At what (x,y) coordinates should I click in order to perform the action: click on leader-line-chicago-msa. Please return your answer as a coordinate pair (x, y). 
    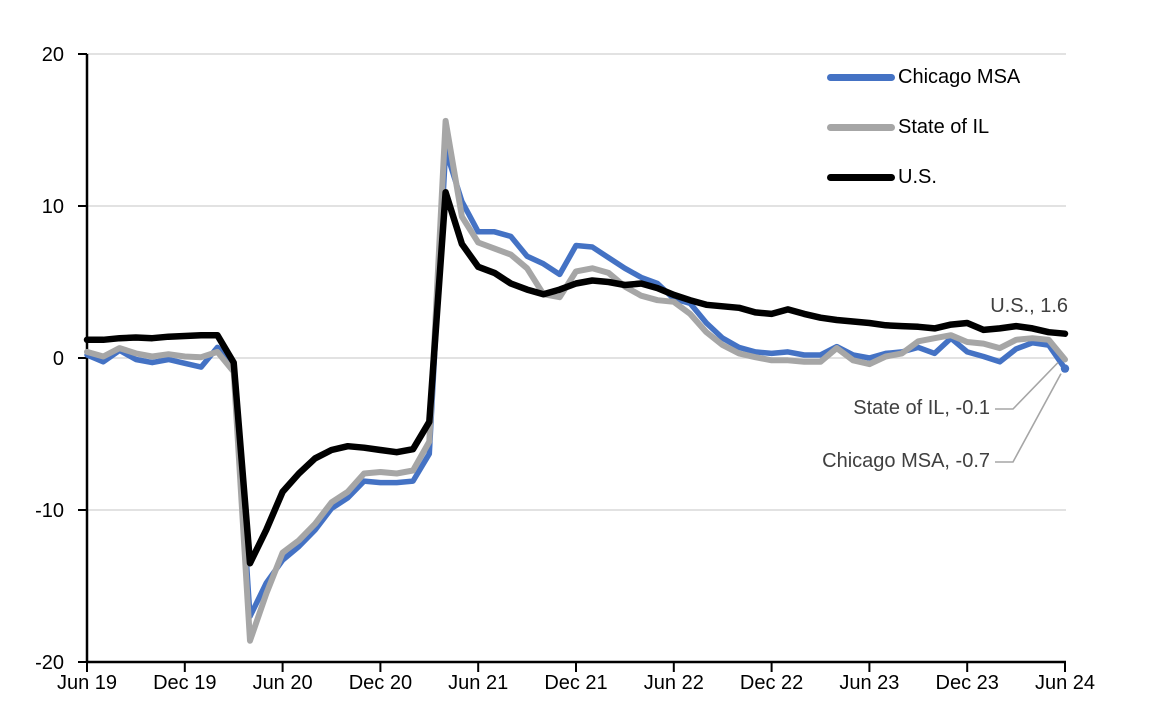
    Looking at the image, I should click on (1028, 418).